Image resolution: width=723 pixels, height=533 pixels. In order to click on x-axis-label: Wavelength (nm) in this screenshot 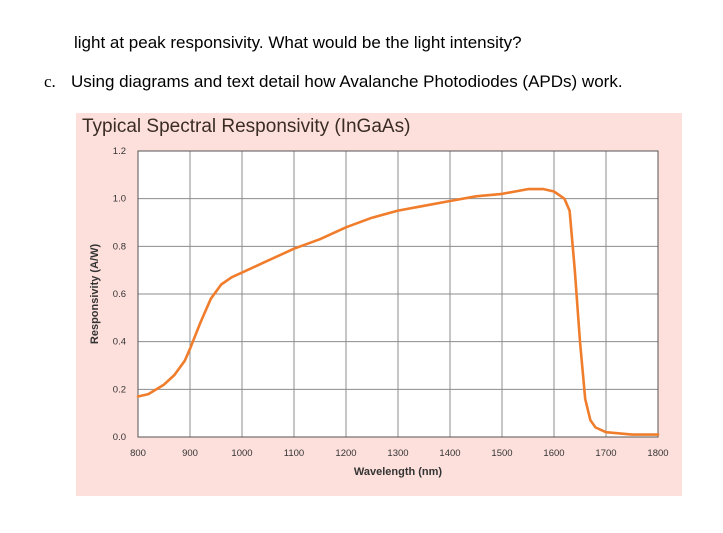, I will do `click(398, 472)`.